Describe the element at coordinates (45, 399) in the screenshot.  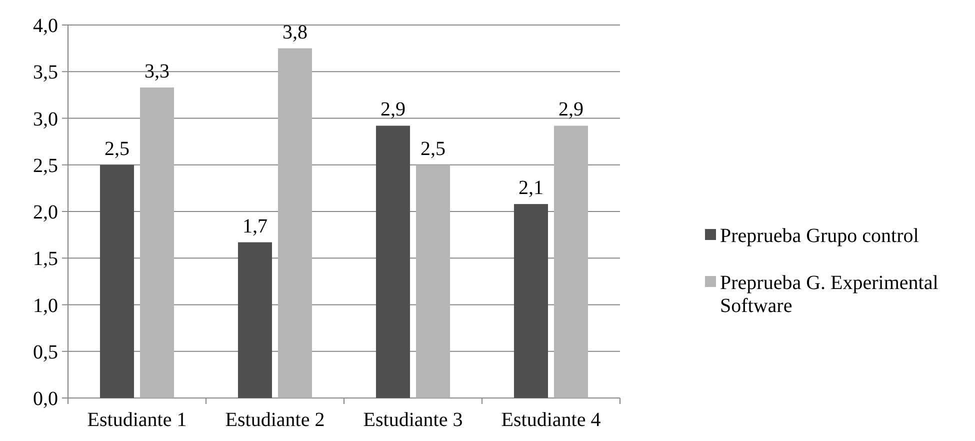
I see `y-tick-label: 0,0` at that location.